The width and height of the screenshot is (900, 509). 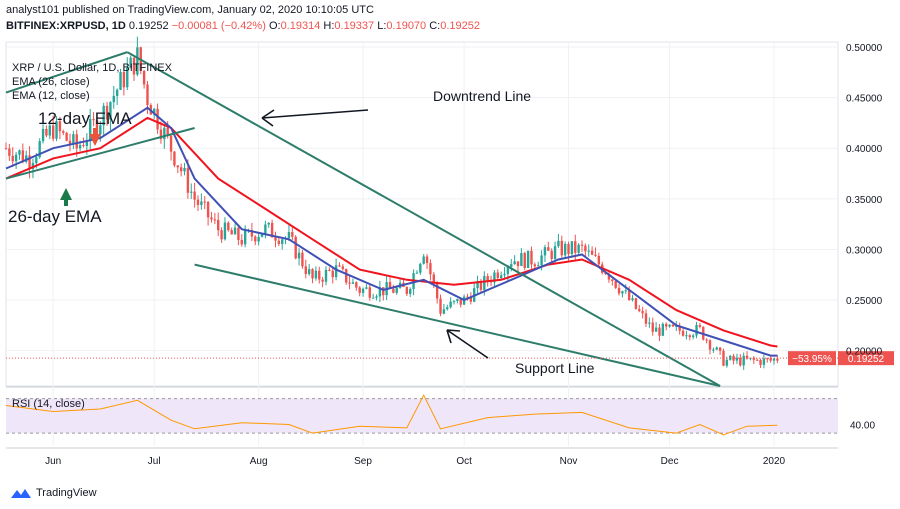 What do you see at coordinates (315, 118) in the screenshot?
I see `arrow-downtrend-icon` at bounding box center [315, 118].